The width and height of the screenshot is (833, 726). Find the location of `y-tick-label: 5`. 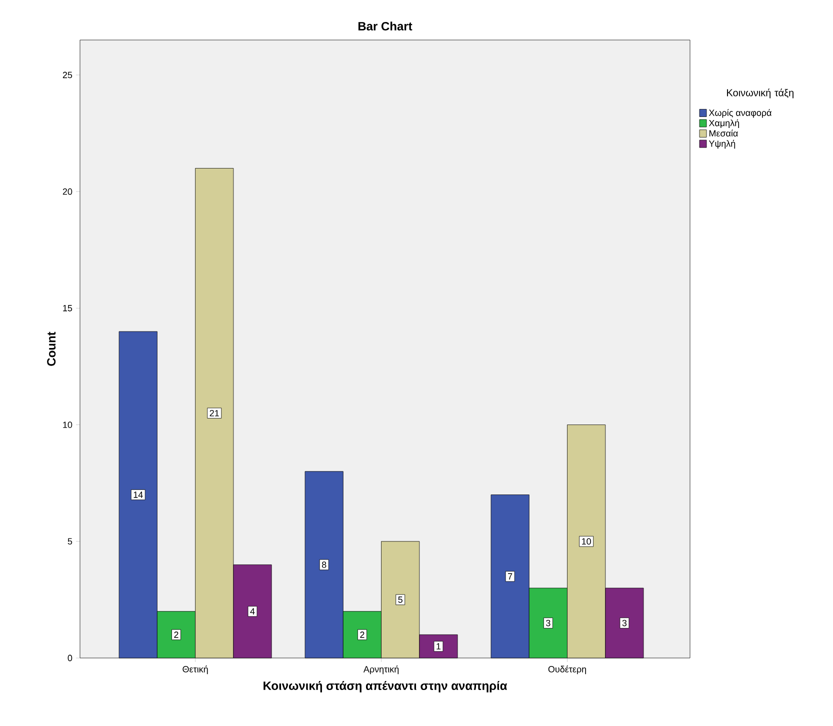

y-tick-label: 5 is located at coordinates (70, 541).